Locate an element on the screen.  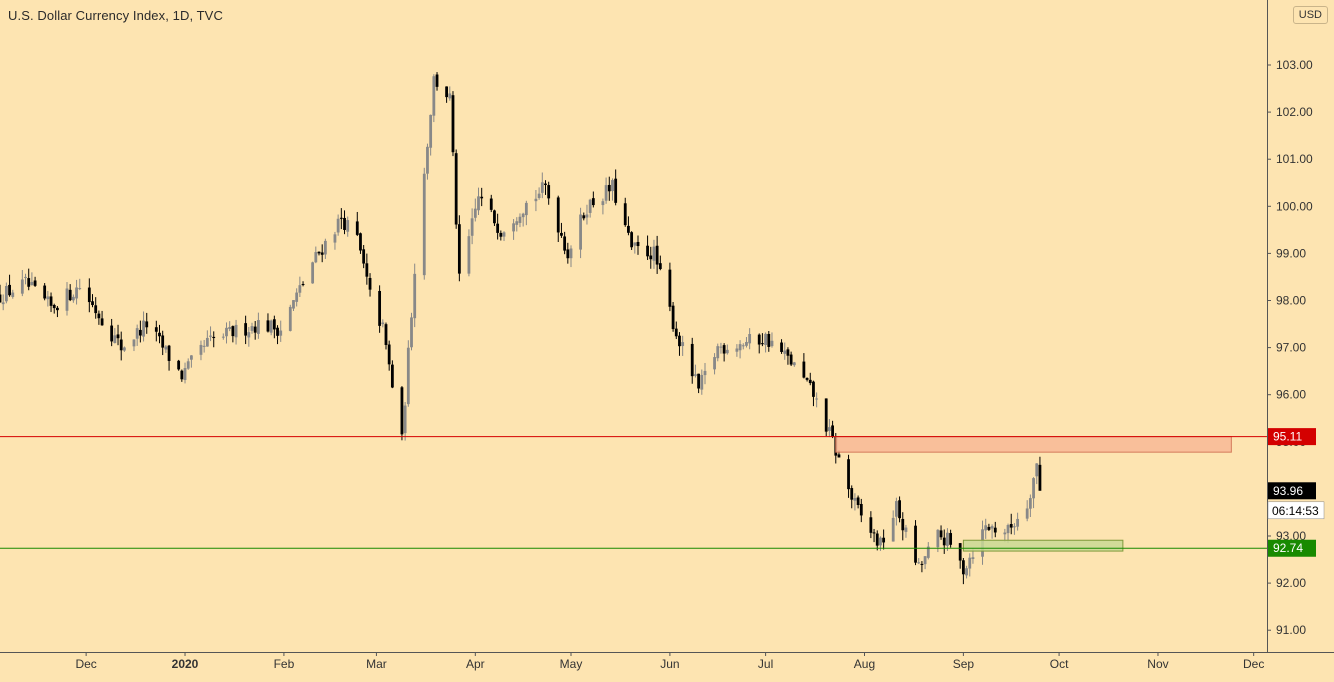
price-tick-label: 98.00 is located at coordinates (1291, 301).